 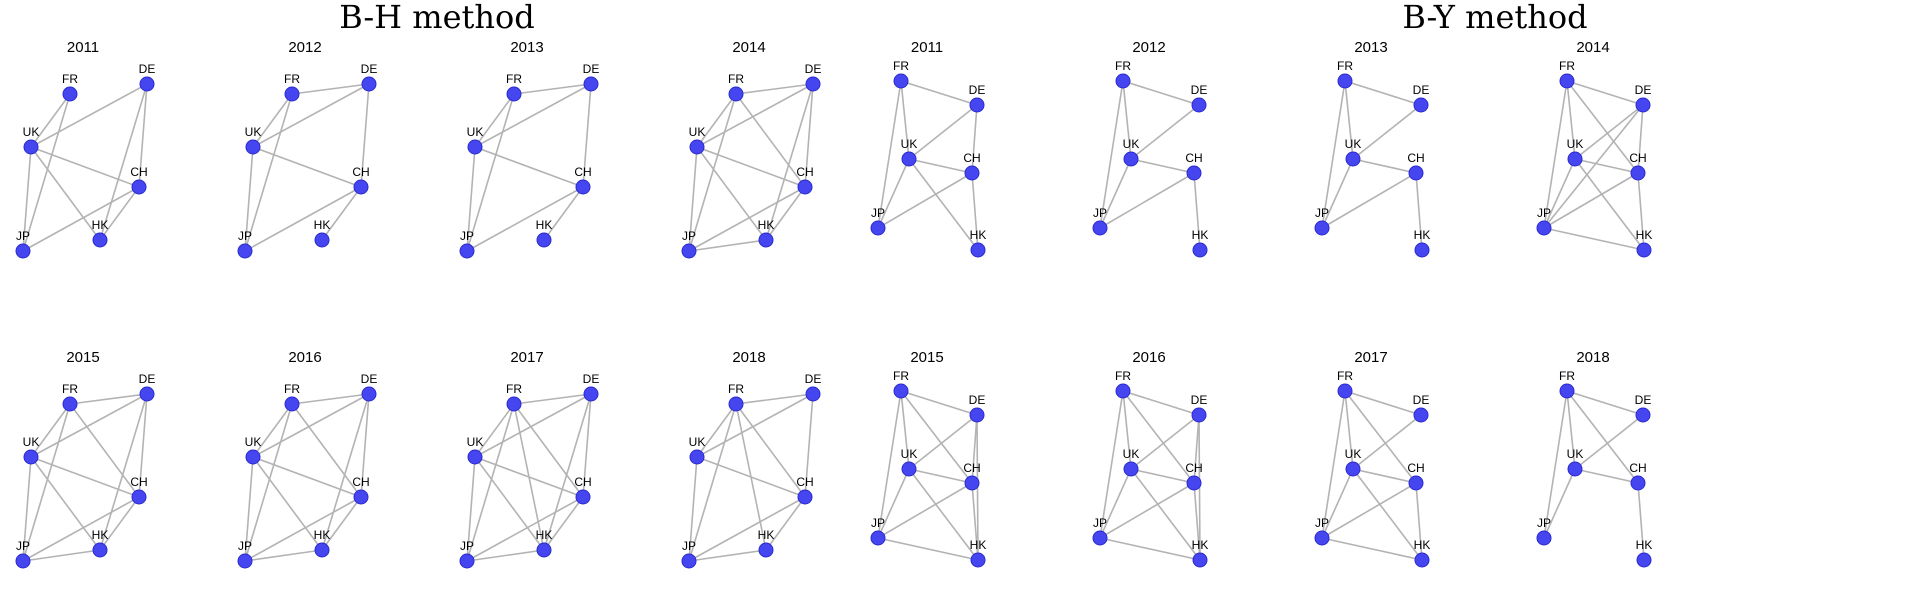 What do you see at coordinates (82, 357) in the screenshot?
I see `panel-year-label: 2015` at bounding box center [82, 357].